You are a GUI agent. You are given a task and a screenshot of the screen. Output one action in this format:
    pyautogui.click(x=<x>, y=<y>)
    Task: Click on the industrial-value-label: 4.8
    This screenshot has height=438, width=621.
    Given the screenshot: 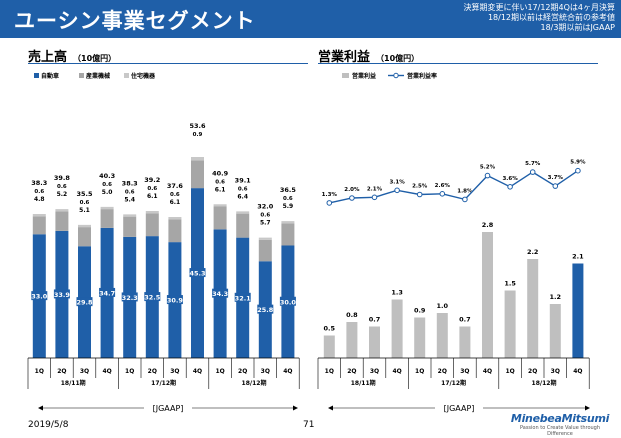 What is the action you would take?
    pyautogui.click(x=39, y=199)
    